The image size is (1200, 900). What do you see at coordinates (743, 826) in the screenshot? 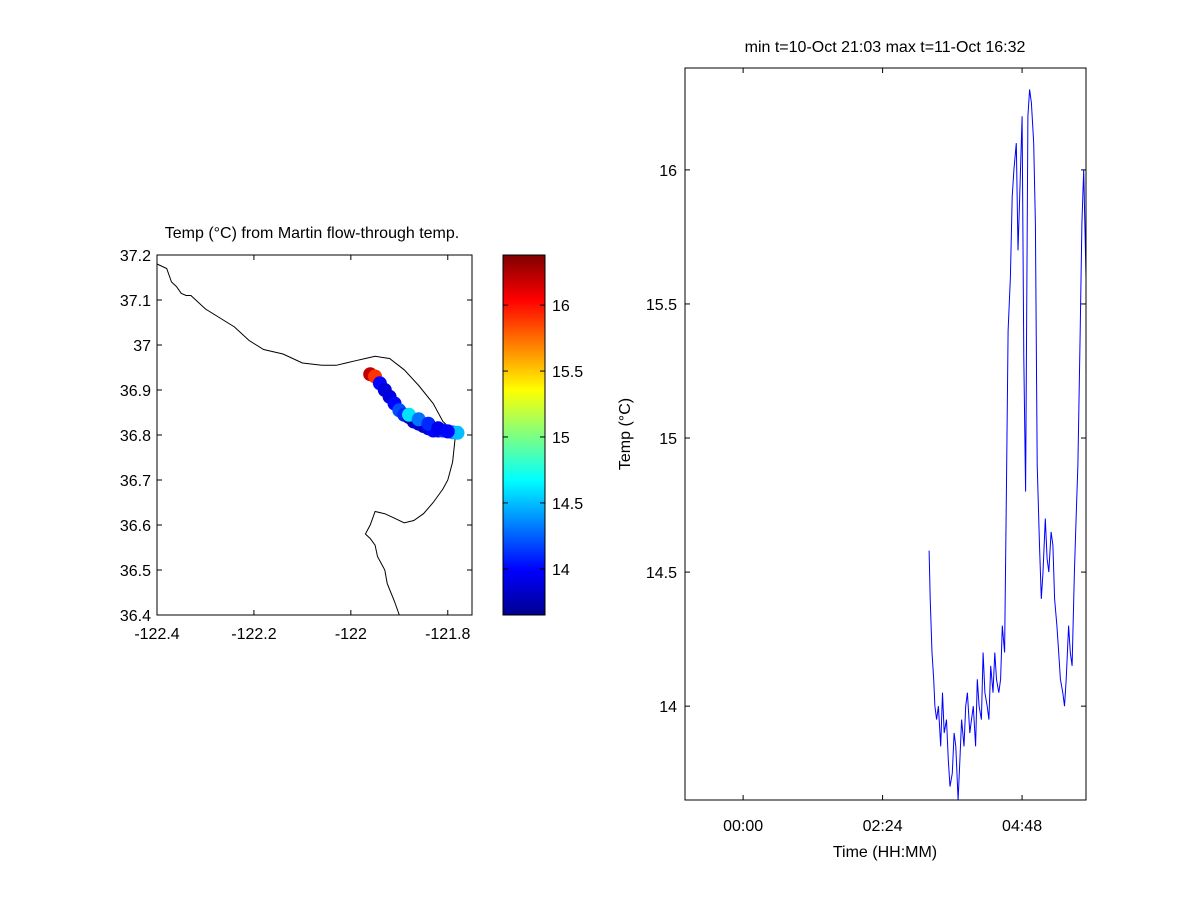
I see `timeseries-x-tick-label: 00:00` at bounding box center [743, 826].